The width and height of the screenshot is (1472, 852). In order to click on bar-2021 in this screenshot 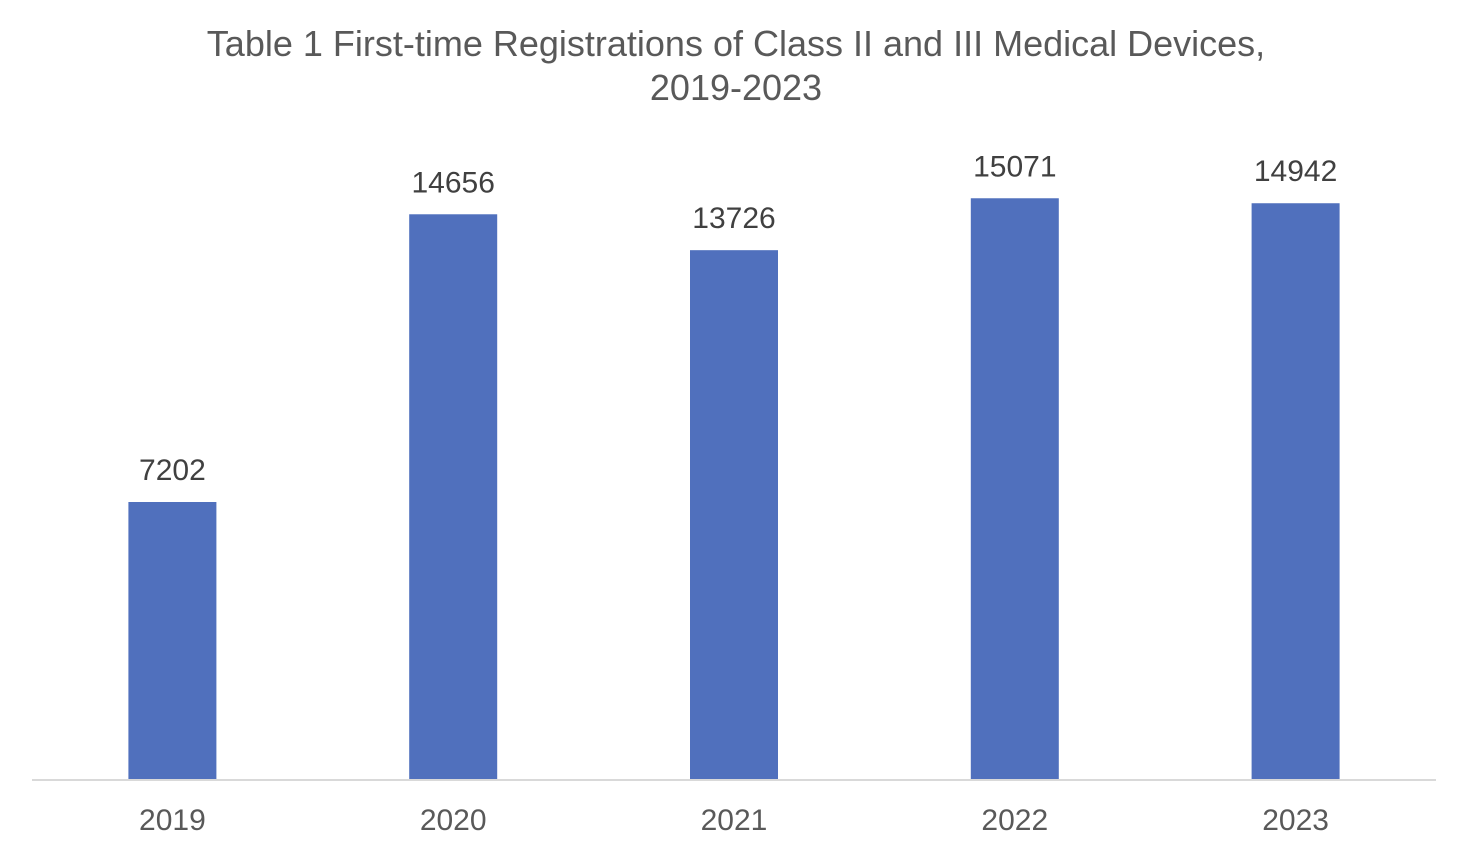, I will do `click(734, 515)`.